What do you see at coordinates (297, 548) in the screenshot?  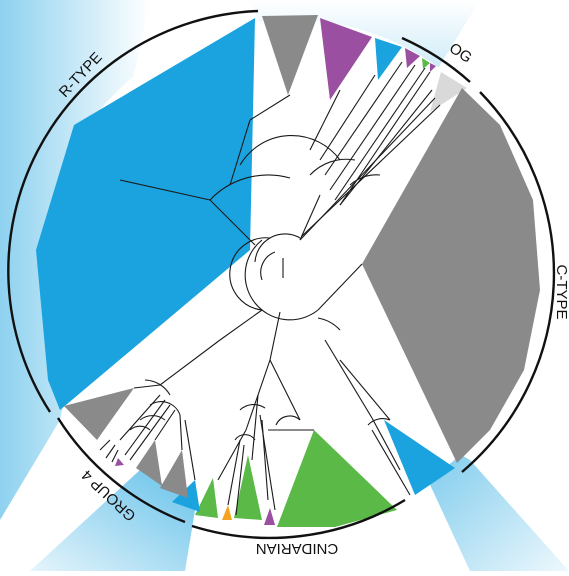 I see `label-cnidarian: CNIDARIAN` at bounding box center [297, 548].